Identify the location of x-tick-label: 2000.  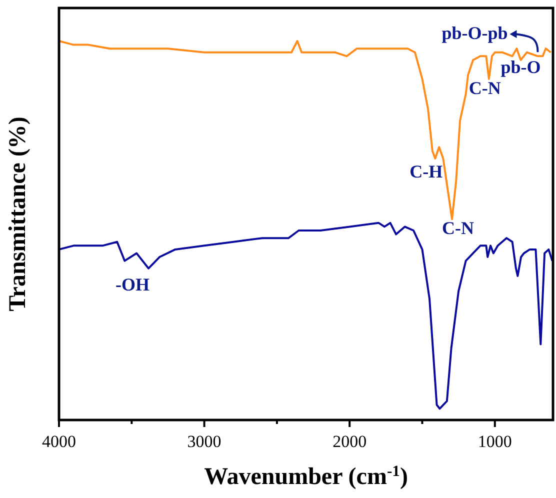
(349, 441).